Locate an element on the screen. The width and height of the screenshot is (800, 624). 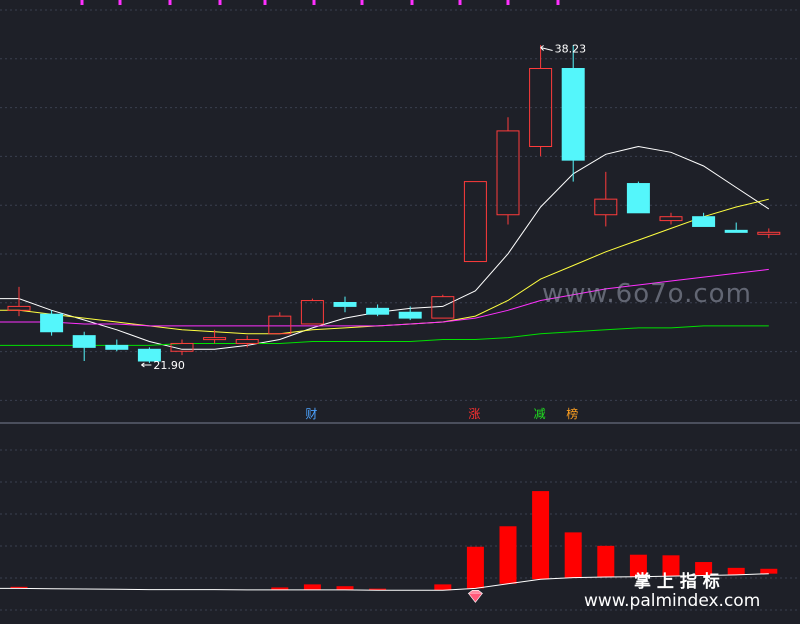
indicator-baseline is located at coordinates (384, 582).